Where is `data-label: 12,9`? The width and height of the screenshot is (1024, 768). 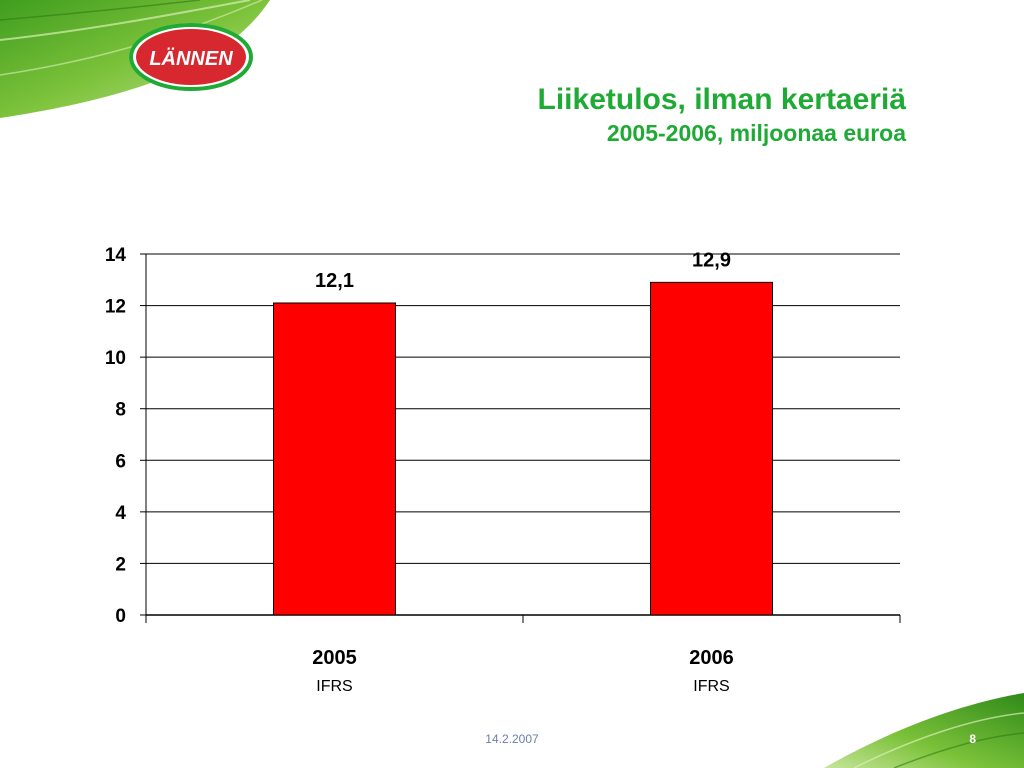
data-label: 12,9 is located at coordinates (711, 260).